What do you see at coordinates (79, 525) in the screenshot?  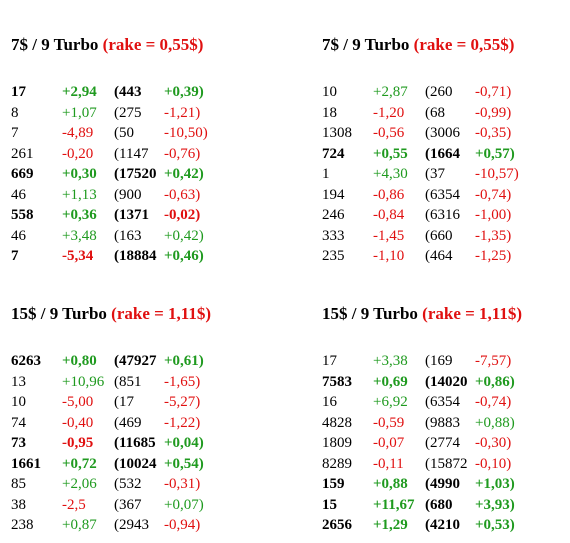 I see `delta-value: +0,87` at bounding box center [79, 525].